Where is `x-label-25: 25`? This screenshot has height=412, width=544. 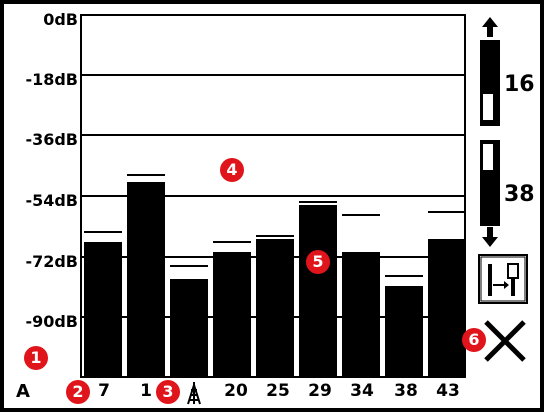
x-label-25: 25 is located at coordinates (278, 391).